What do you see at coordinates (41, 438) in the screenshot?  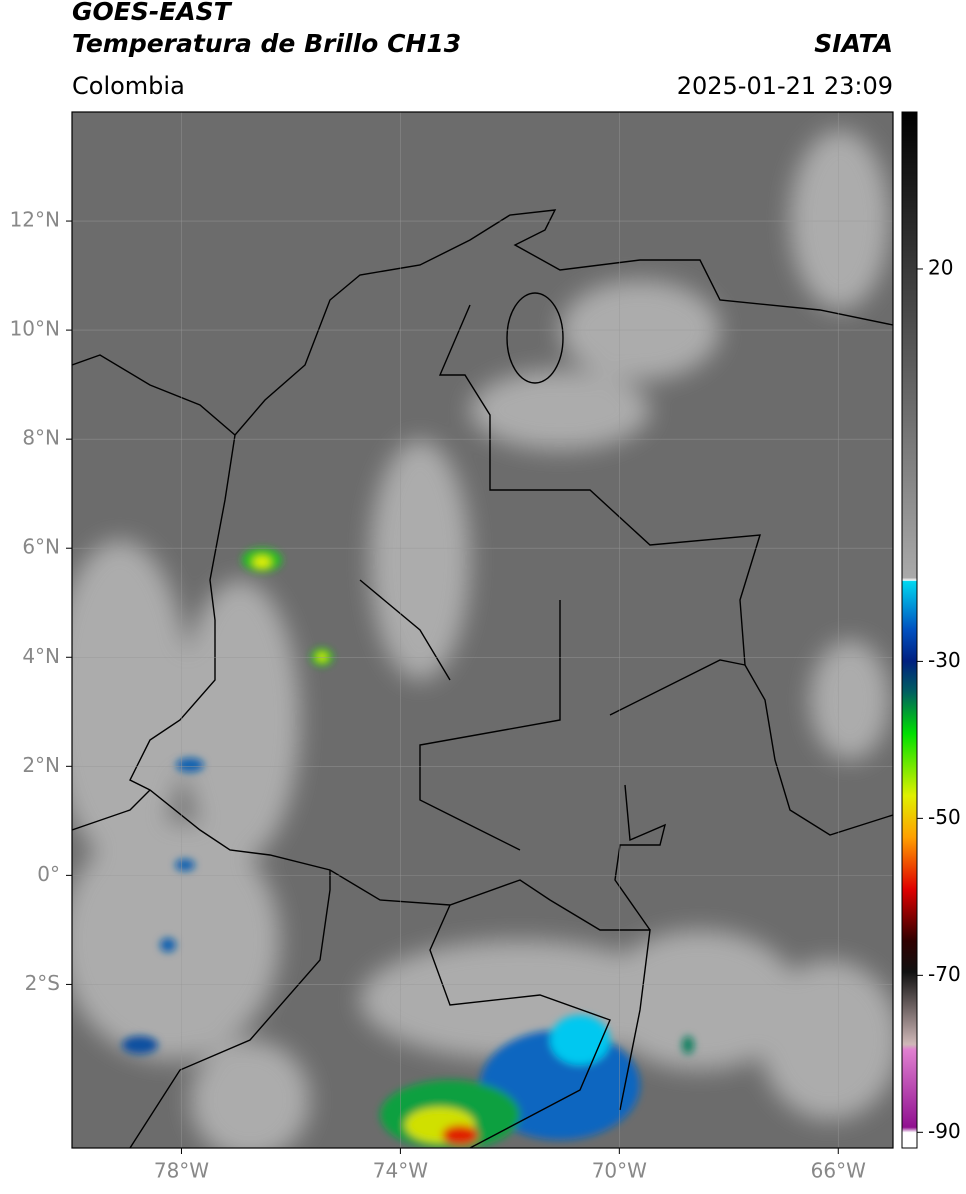 I see `lat-tick-label: 8°N` at bounding box center [41, 438].